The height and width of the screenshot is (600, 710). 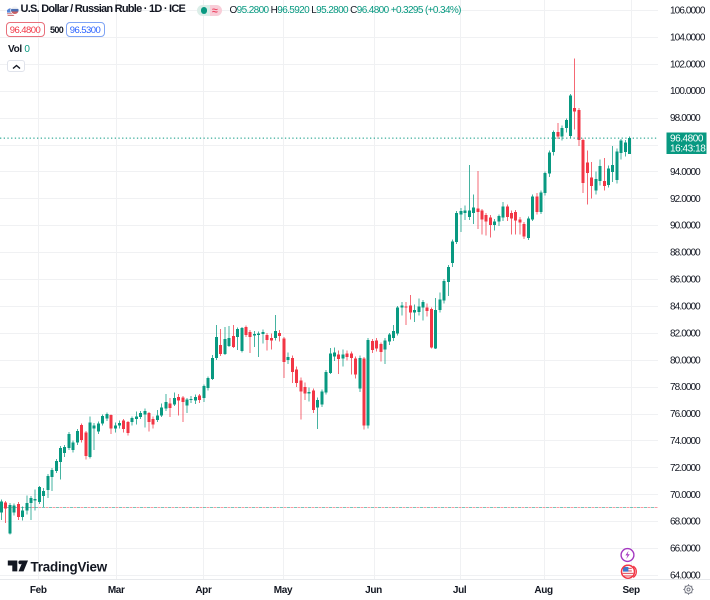 I want to click on svg-text: Jun, so click(x=373, y=590).